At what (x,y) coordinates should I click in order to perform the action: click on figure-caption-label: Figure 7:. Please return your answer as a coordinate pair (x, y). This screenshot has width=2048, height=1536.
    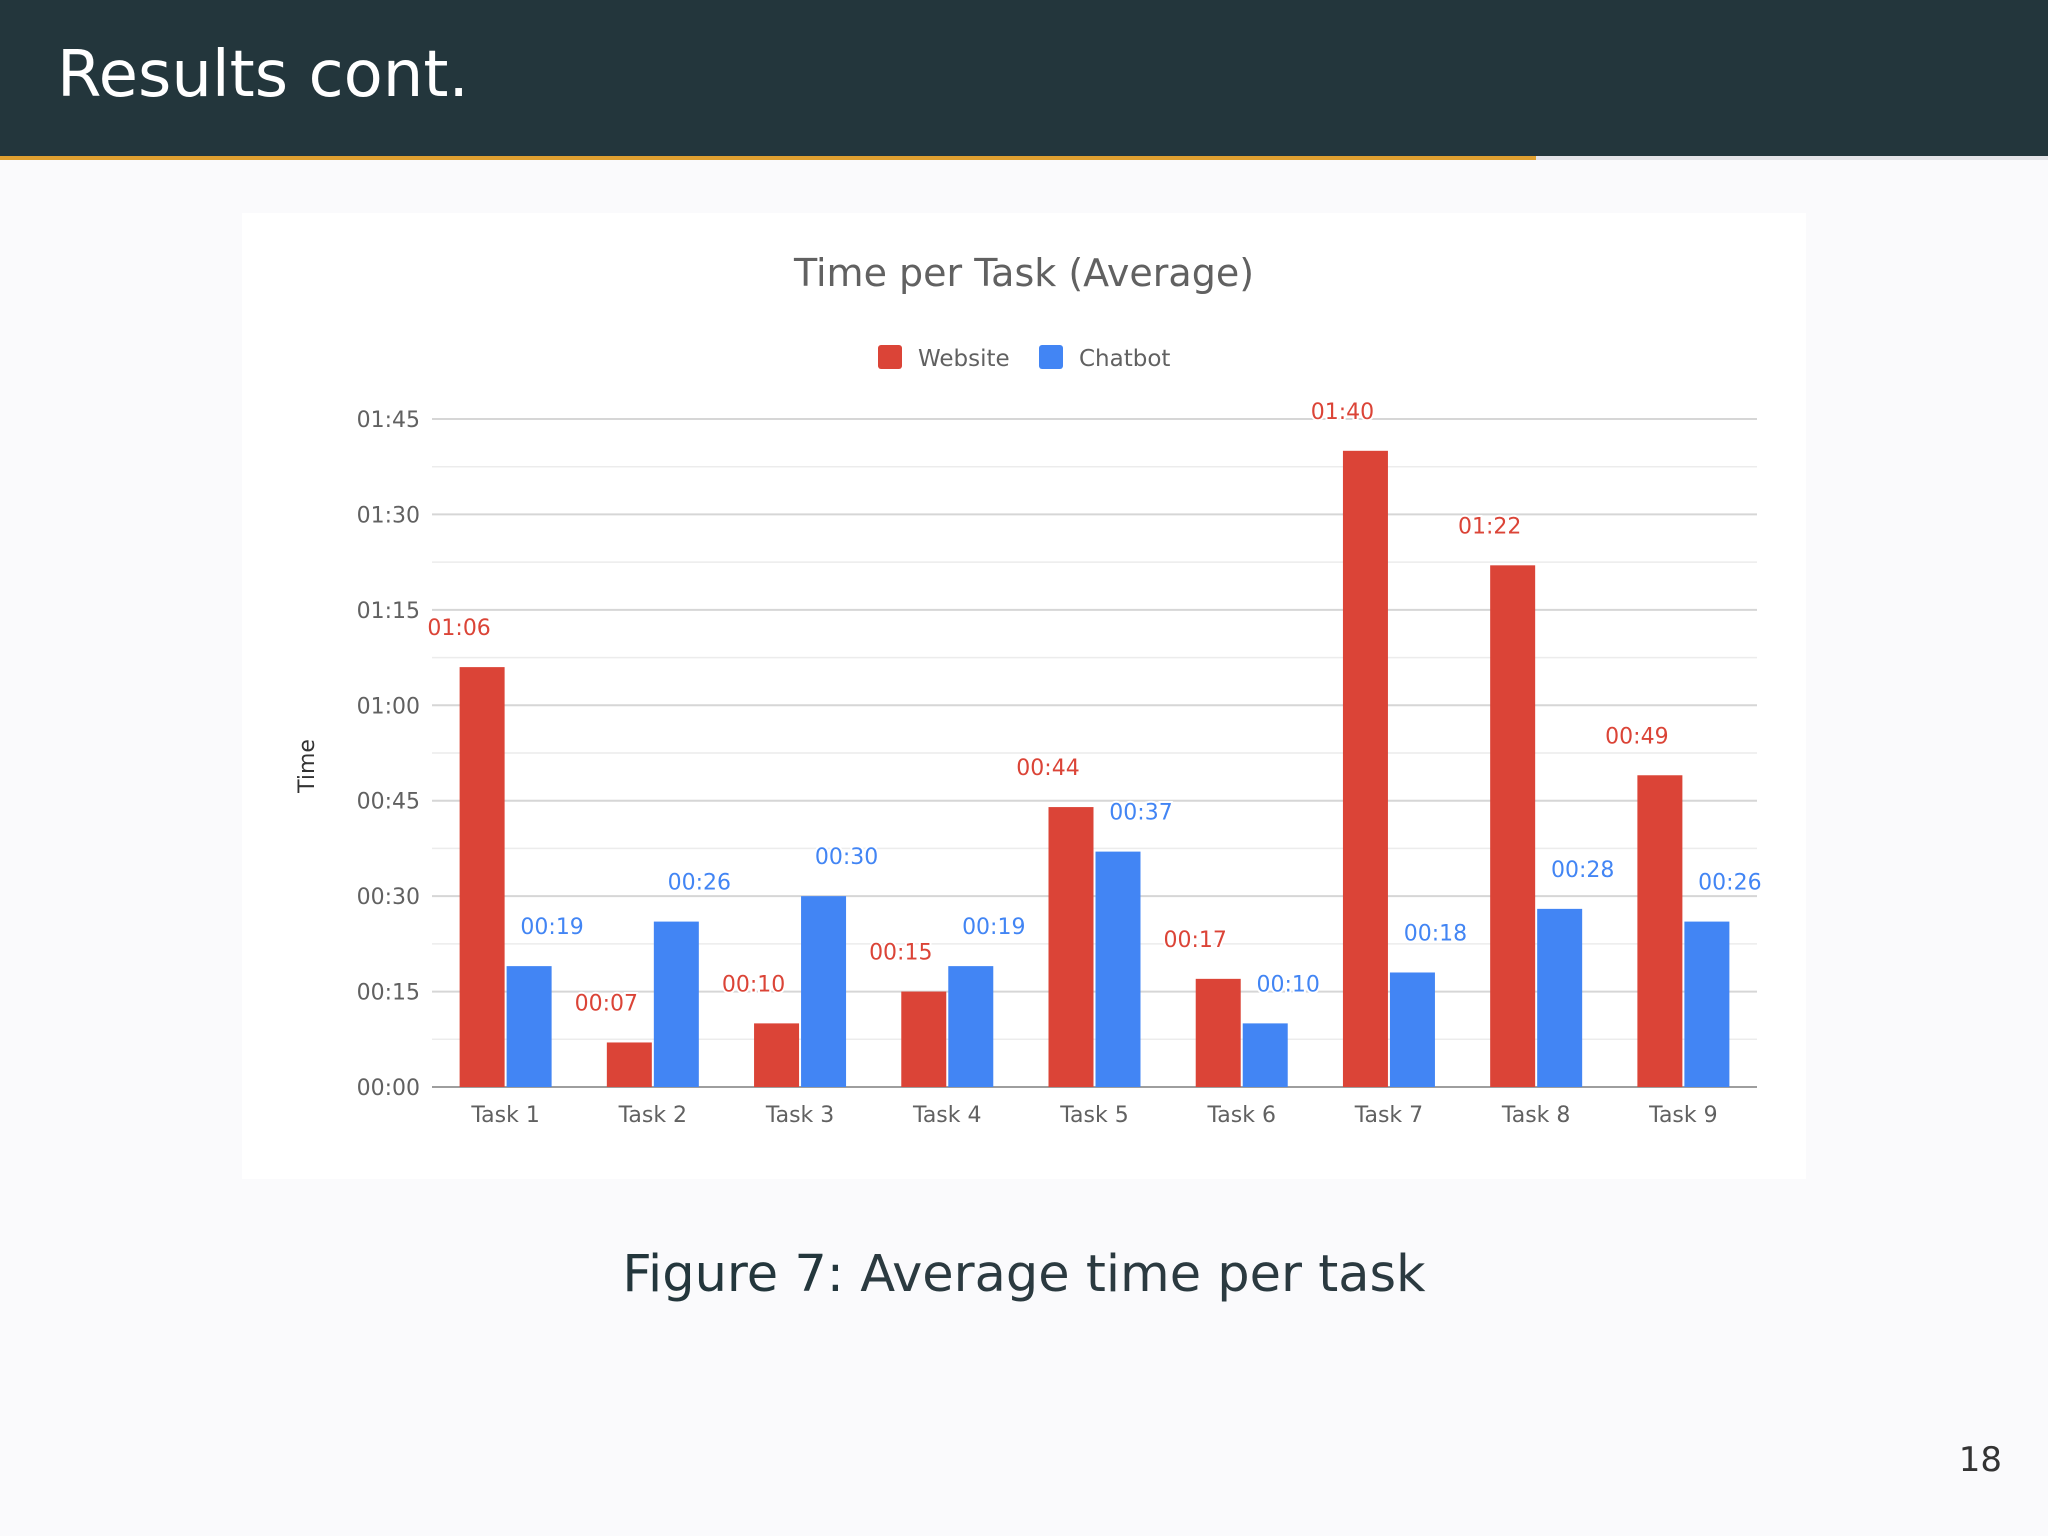
    Looking at the image, I should click on (733, 1274).